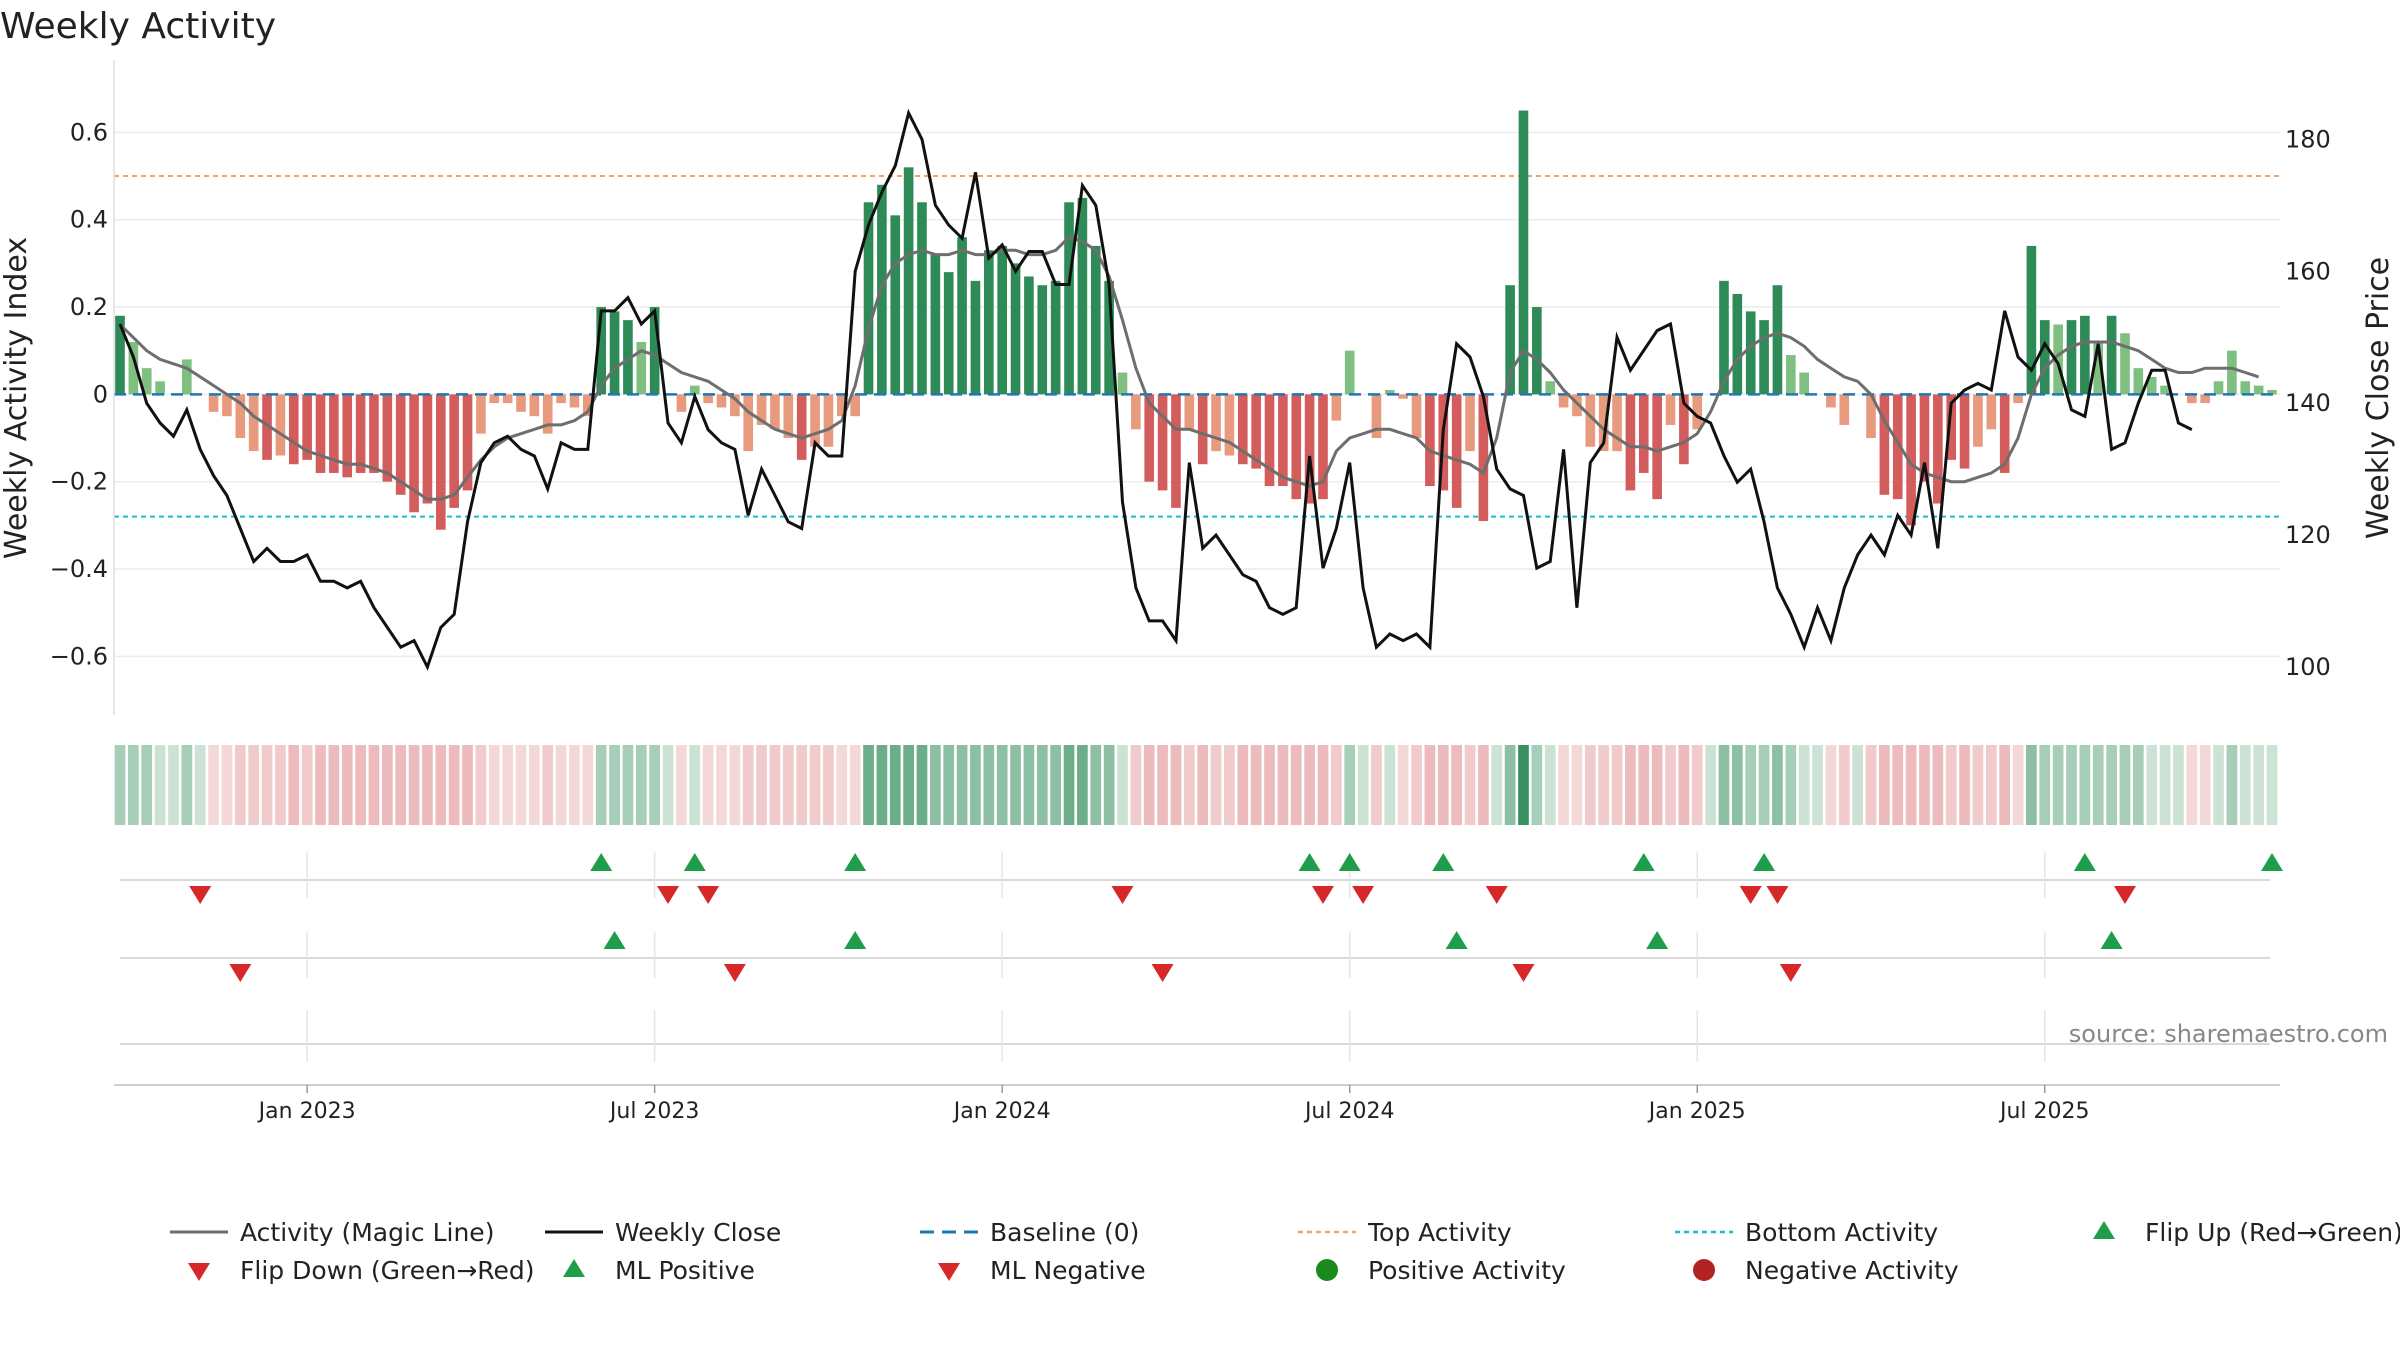  What do you see at coordinates (2246, 1232) in the screenshot?
I see `legend-item-flip-up: Flip Up (Red→Green)` at bounding box center [2246, 1232].